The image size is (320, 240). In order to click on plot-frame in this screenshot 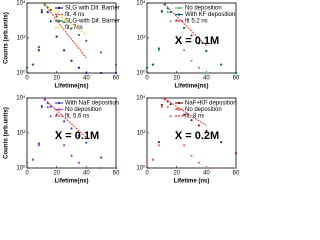, I will do `click(191, 38)`.